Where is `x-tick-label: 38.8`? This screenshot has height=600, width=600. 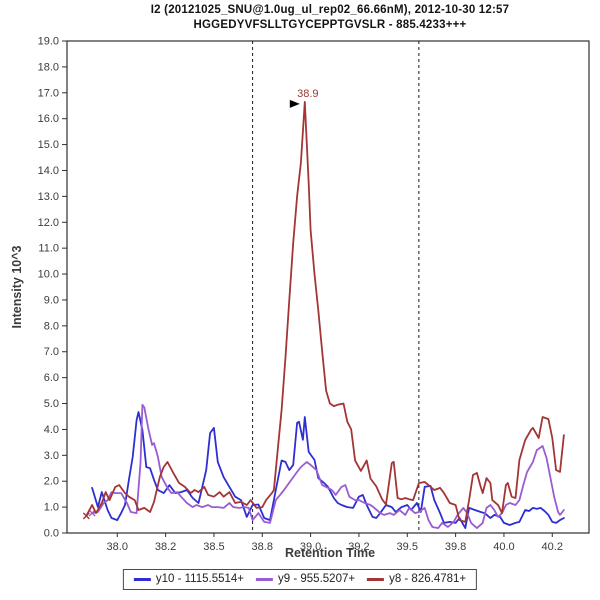
x-tick-label: 38.8 is located at coordinates (262, 547).